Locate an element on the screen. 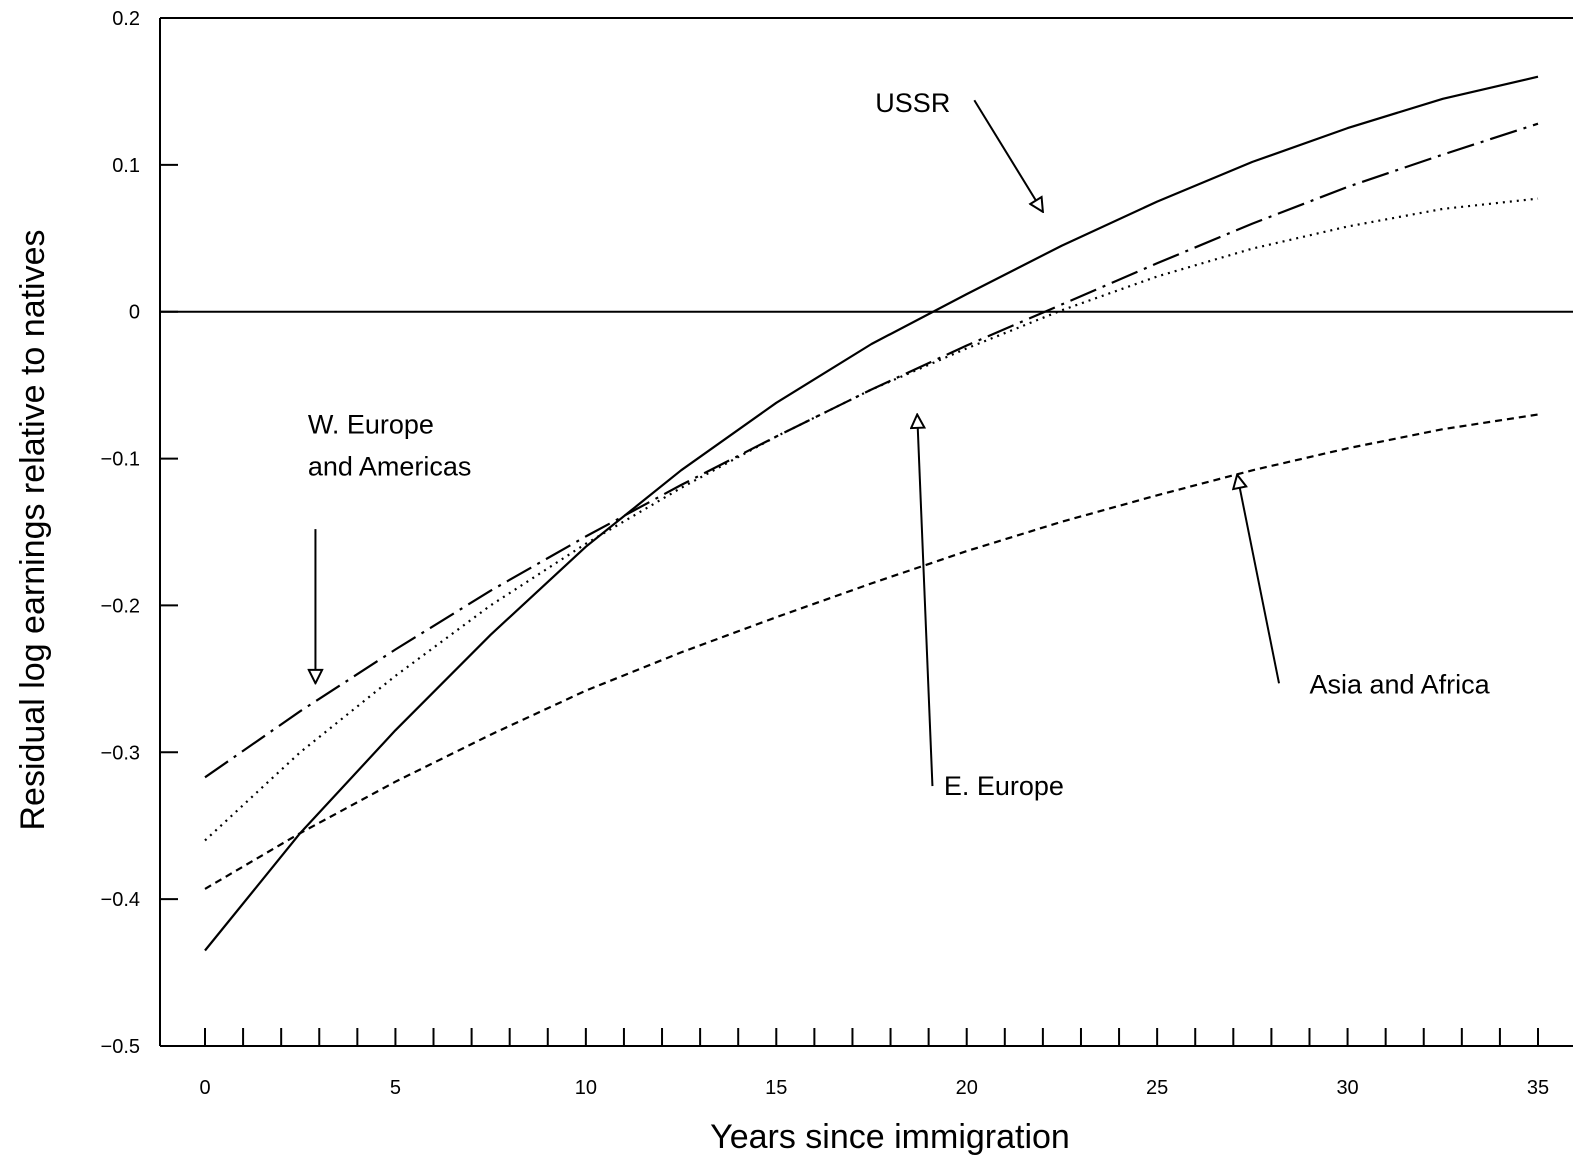 Image resolution: width=1573 pixels, height=1163 pixels. x-tick-label: 5 is located at coordinates (395, 1088).